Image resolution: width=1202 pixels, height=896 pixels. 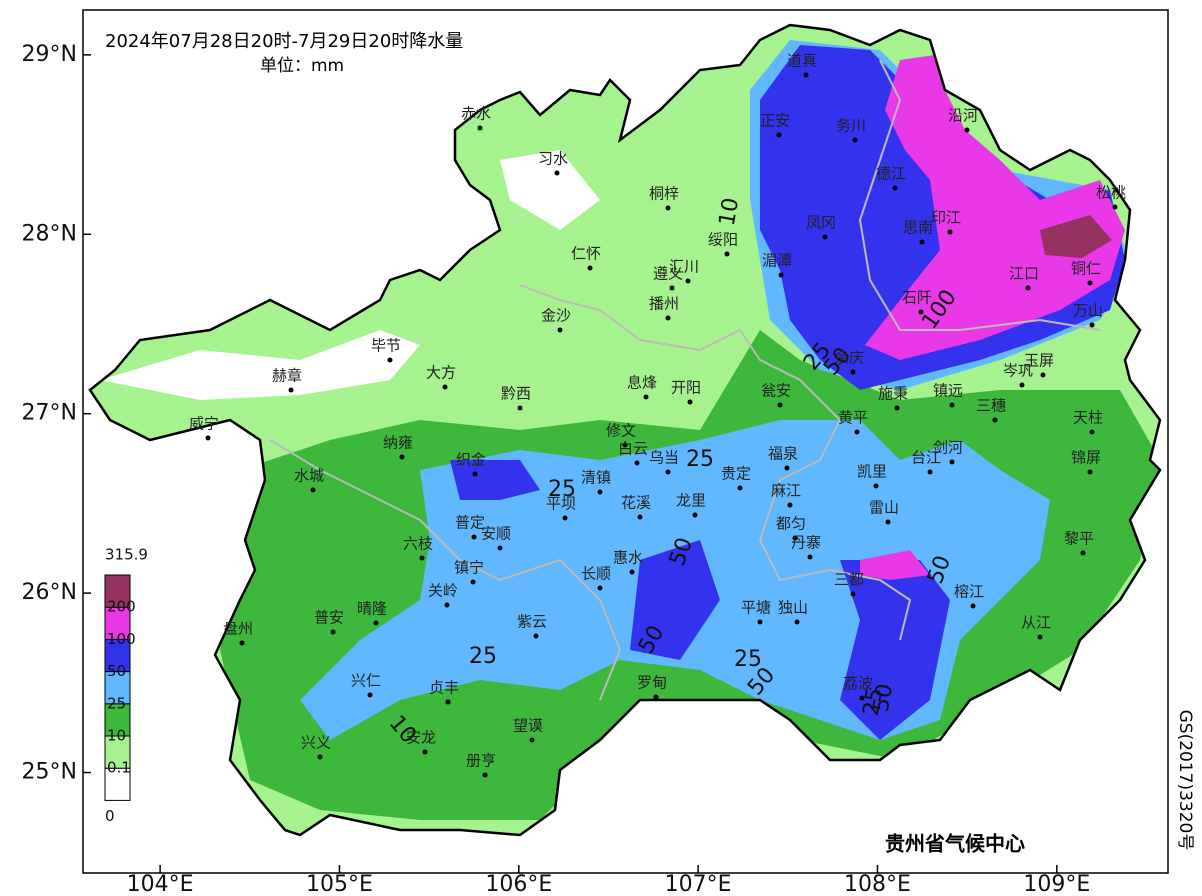 What do you see at coordinates (736, 474) in the screenshot?
I see `city-name: 贵定` at bounding box center [736, 474].